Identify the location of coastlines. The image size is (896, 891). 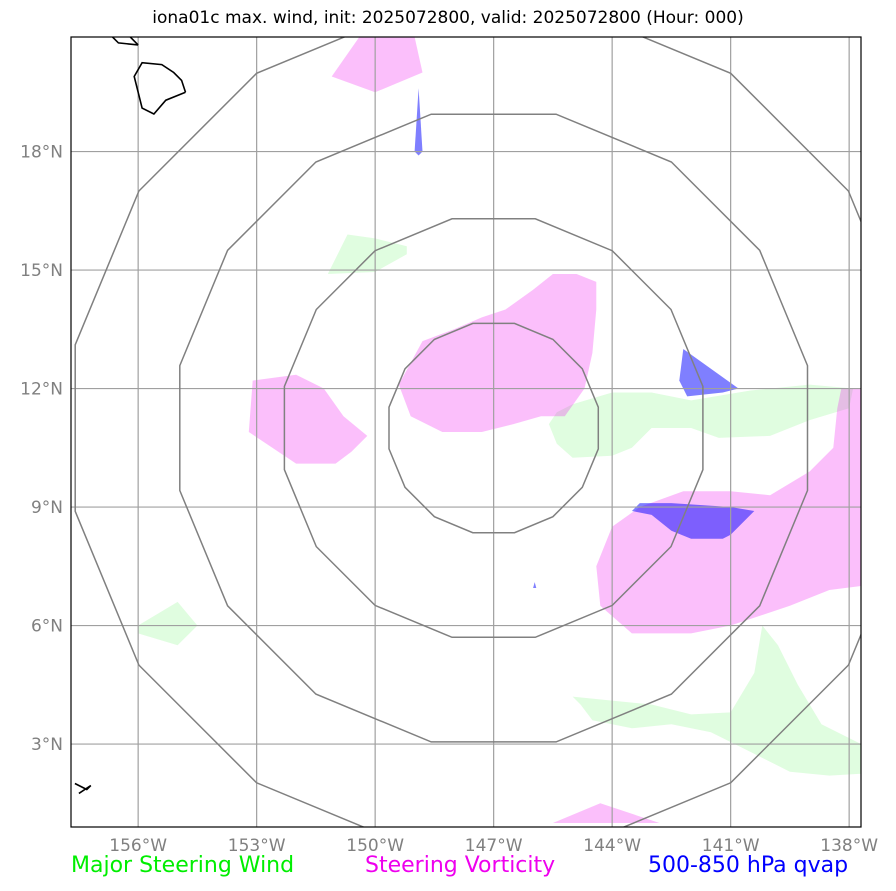
(130, 416).